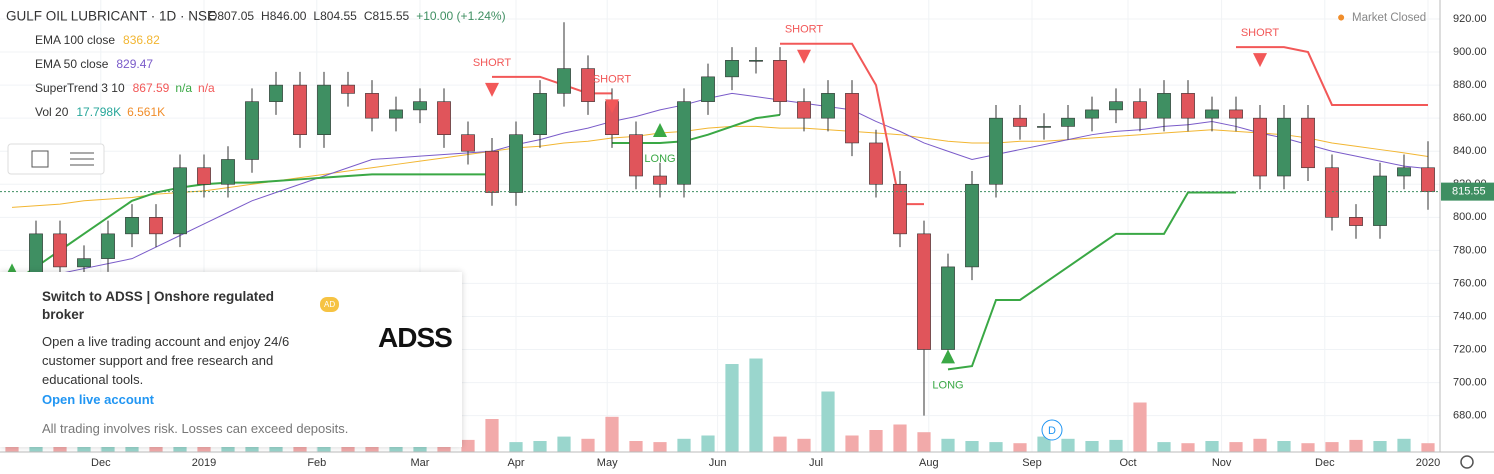 Image resolution: width=1494 pixels, height=474 pixels. What do you see at coordinates (75, 40) in the screenshot?
I see `legend-name: EMA 100 close` at bounding box center [75, 40].